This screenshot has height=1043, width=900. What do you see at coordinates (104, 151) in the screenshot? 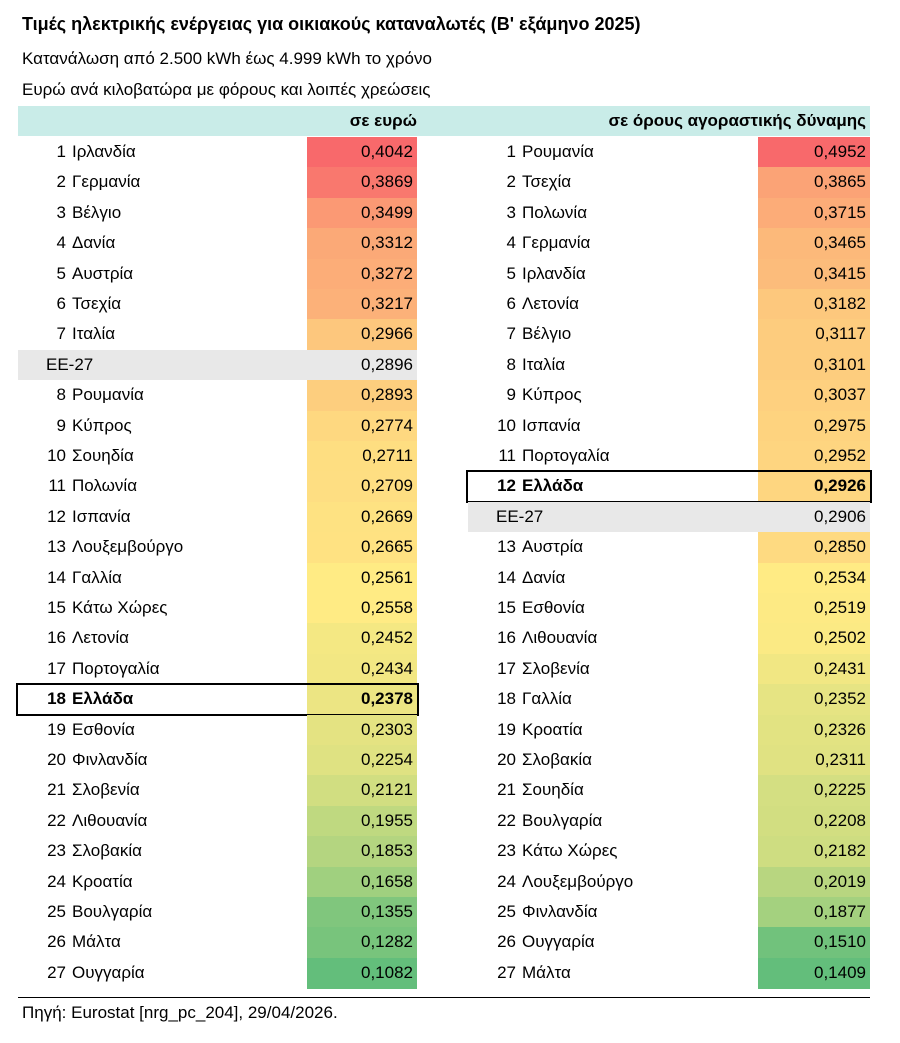
I see `country-cell: Ιρλανδία` at bounding box center [104, 151].